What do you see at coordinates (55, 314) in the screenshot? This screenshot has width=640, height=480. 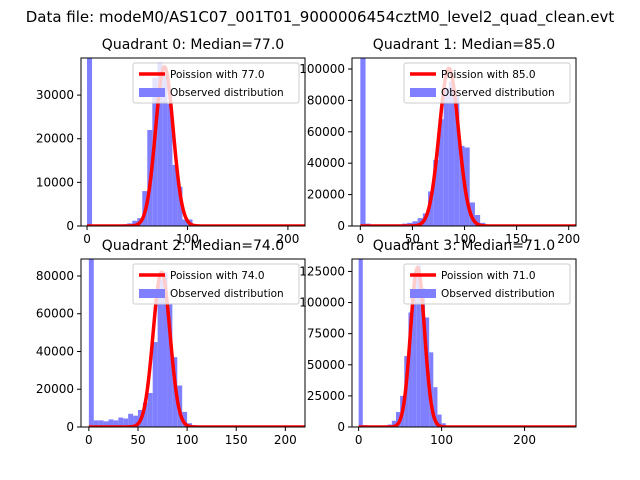 I see `y-tick-label: 60000` at bounding box center [55, 314].